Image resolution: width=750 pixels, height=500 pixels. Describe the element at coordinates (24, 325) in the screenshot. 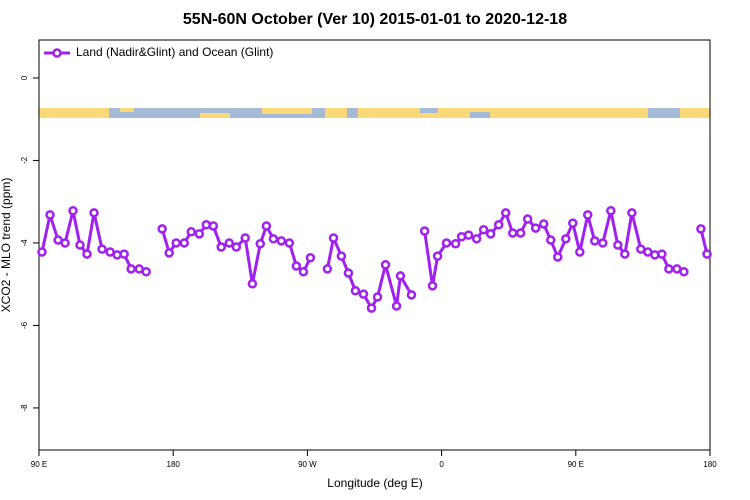

I see `y-tick-label: -6` at that location.